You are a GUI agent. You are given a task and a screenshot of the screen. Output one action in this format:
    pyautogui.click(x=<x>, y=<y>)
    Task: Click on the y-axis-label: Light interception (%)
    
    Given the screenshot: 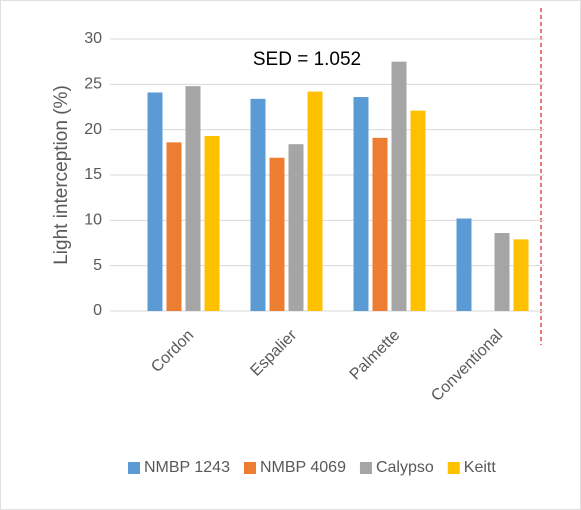 What is the action you would take?
    pyautogui.click(x=61, y=175)
    